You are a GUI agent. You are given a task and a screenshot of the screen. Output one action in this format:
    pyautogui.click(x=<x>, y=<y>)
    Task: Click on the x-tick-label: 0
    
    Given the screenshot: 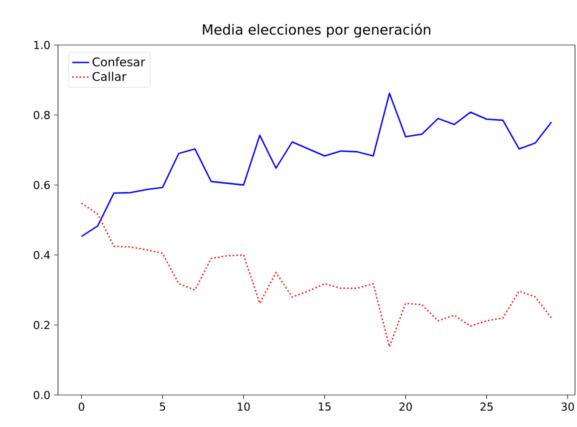 What is the action you would take?
    pyautogui.click(x=81, y=406)
    